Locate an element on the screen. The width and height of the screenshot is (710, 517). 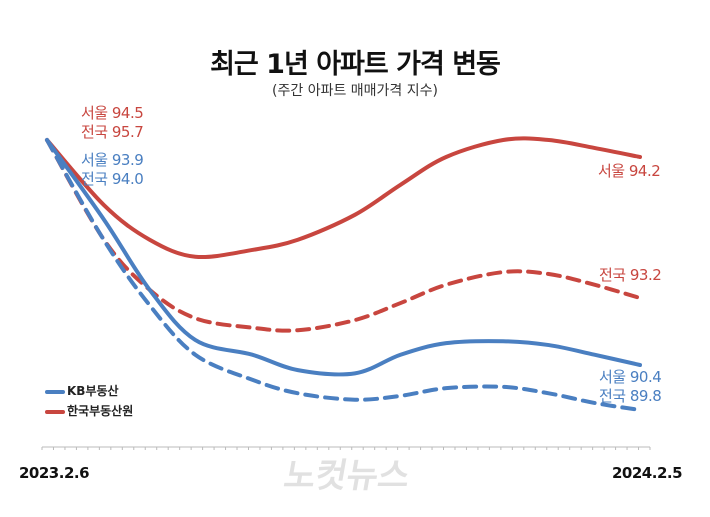
legend-item-kb: KB부동산 is located at coordinates (89, 391).